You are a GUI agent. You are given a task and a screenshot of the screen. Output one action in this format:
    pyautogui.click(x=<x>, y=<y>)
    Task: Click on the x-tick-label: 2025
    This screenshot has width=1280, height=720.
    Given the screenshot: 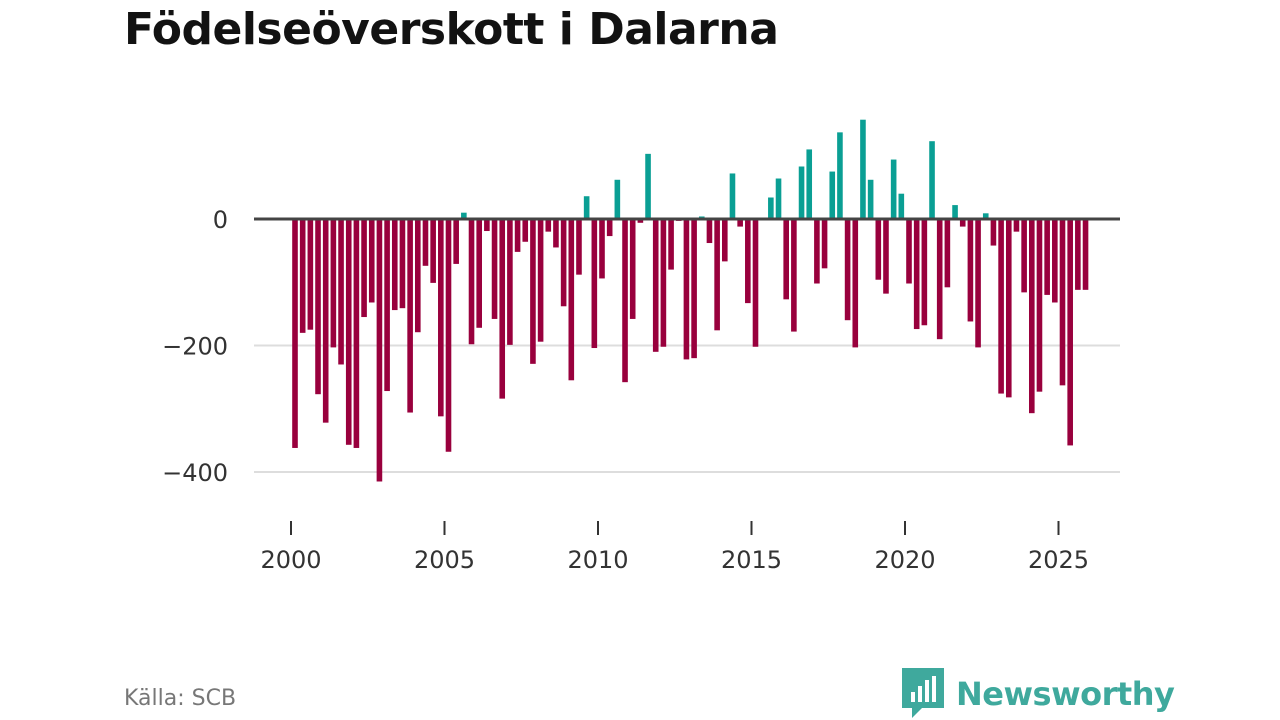 What is the action you would take?
    pyautogui.click(x=1058, y=560)
    